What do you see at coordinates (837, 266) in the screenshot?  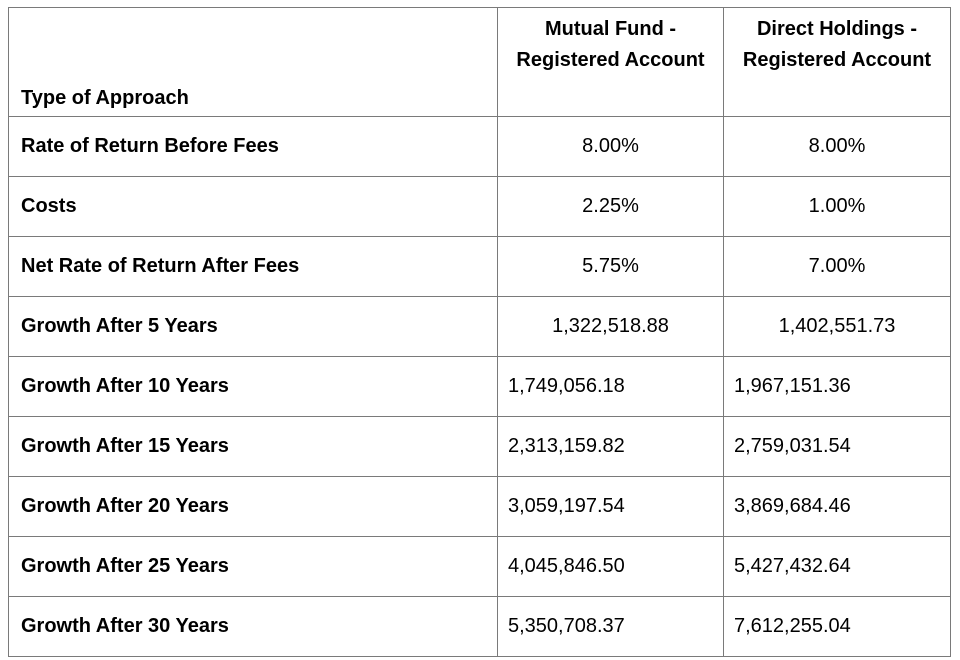 I see `direct-holdings-value: 7.00%` at bounding box center [837, 266].